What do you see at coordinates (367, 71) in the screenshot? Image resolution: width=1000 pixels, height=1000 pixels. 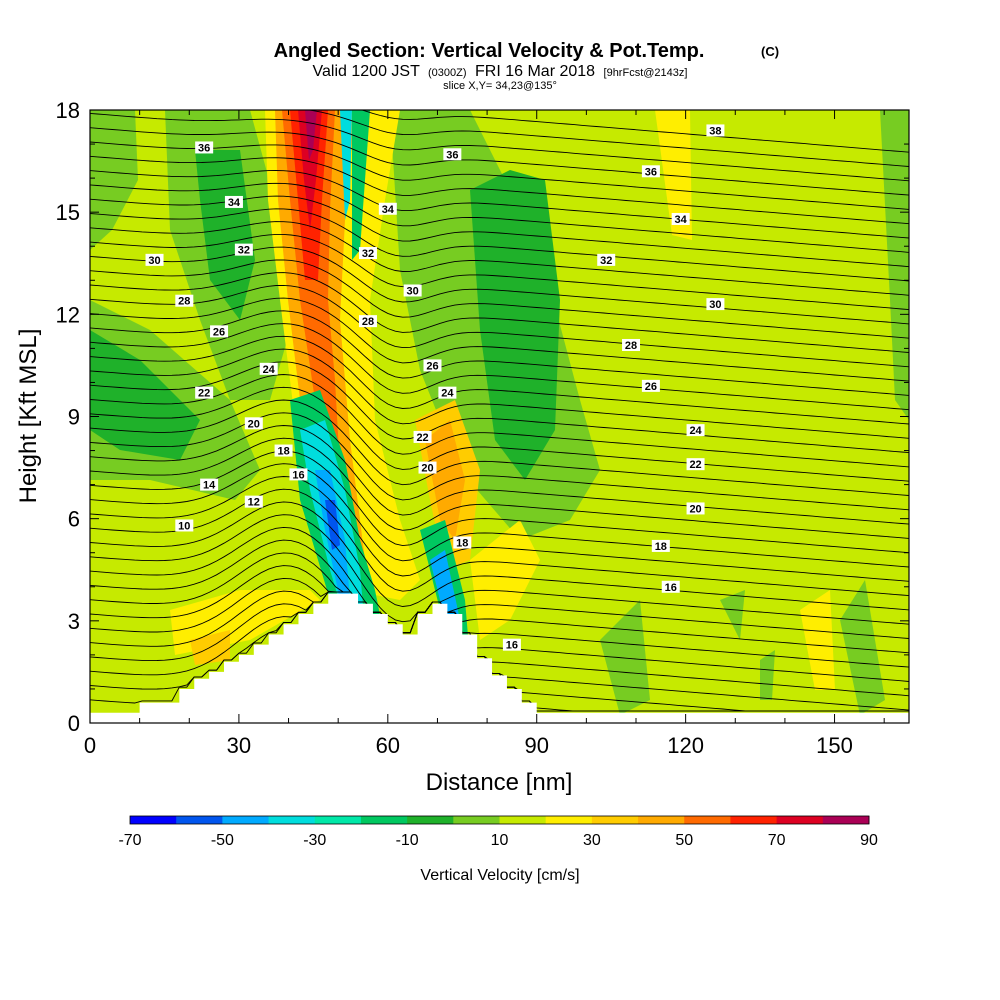 I see `subtitle-valid: Valid 1200 JST` at bounding box center [367, 71].